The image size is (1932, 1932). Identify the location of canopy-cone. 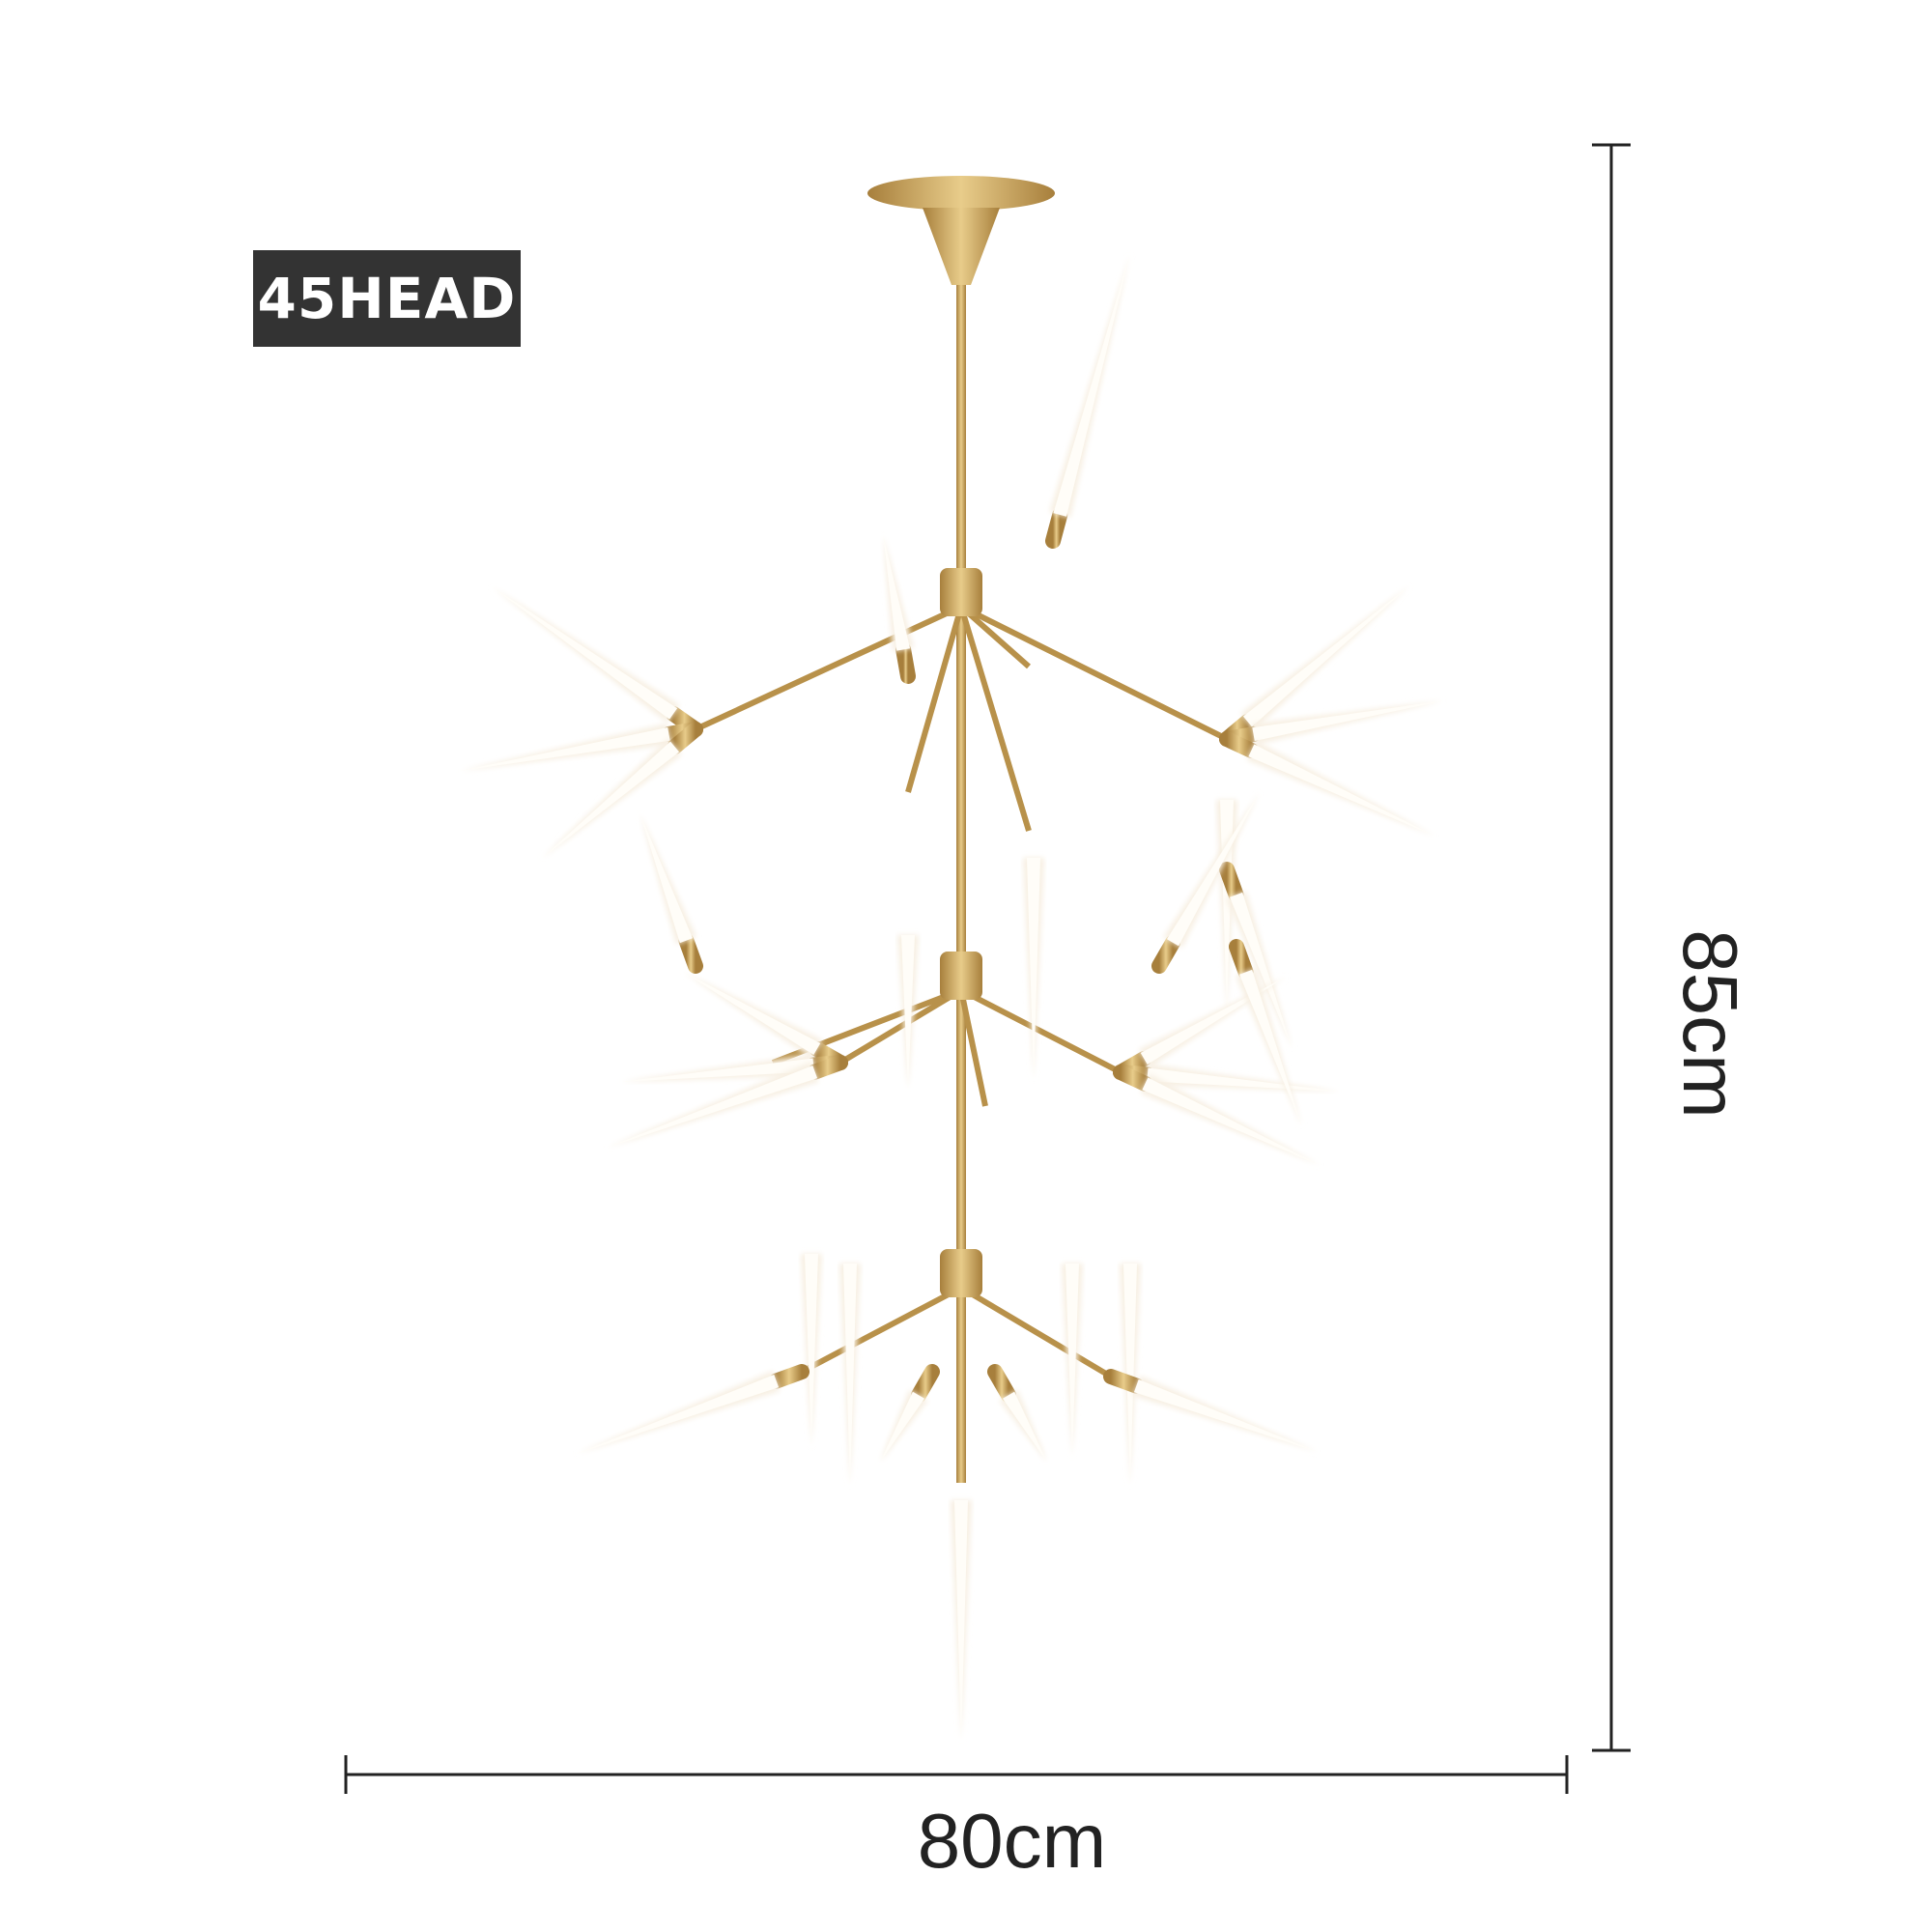
(961, 246).